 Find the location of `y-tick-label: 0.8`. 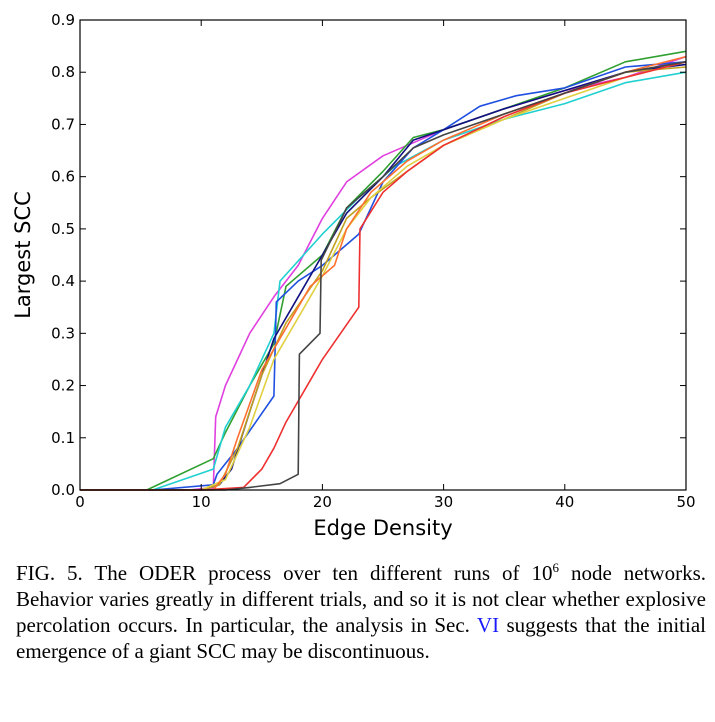

y-tick-label: 0.8 is located at coordinates (63, 72).